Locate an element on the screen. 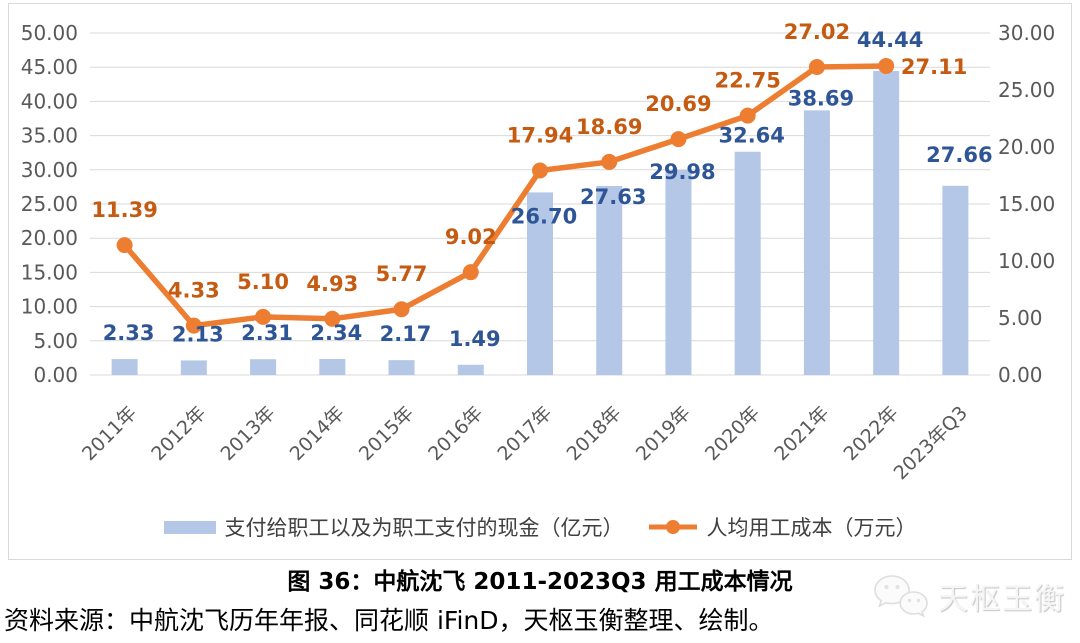 This screenshot has width=1080, height=643. x-axis-label: 2021年 is located at coordinates (801, 433).